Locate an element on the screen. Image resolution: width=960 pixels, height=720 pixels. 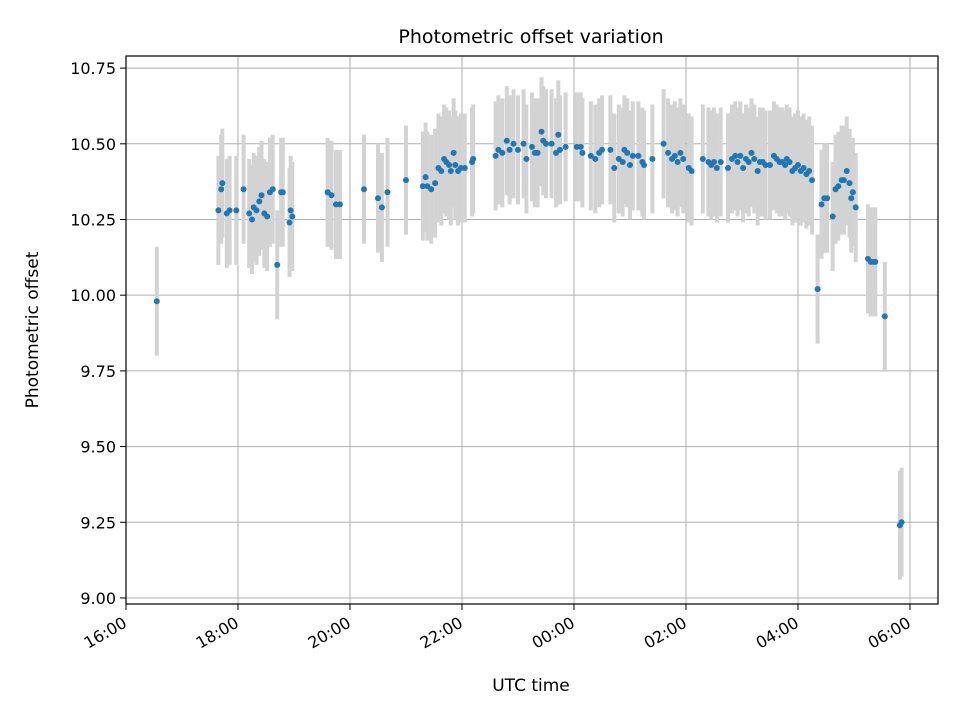
y-axis-ticks: 9.00 9.25 9.50 9.75 10.00 10.25 10.50 10.75 is located at coordinates (98, 333).